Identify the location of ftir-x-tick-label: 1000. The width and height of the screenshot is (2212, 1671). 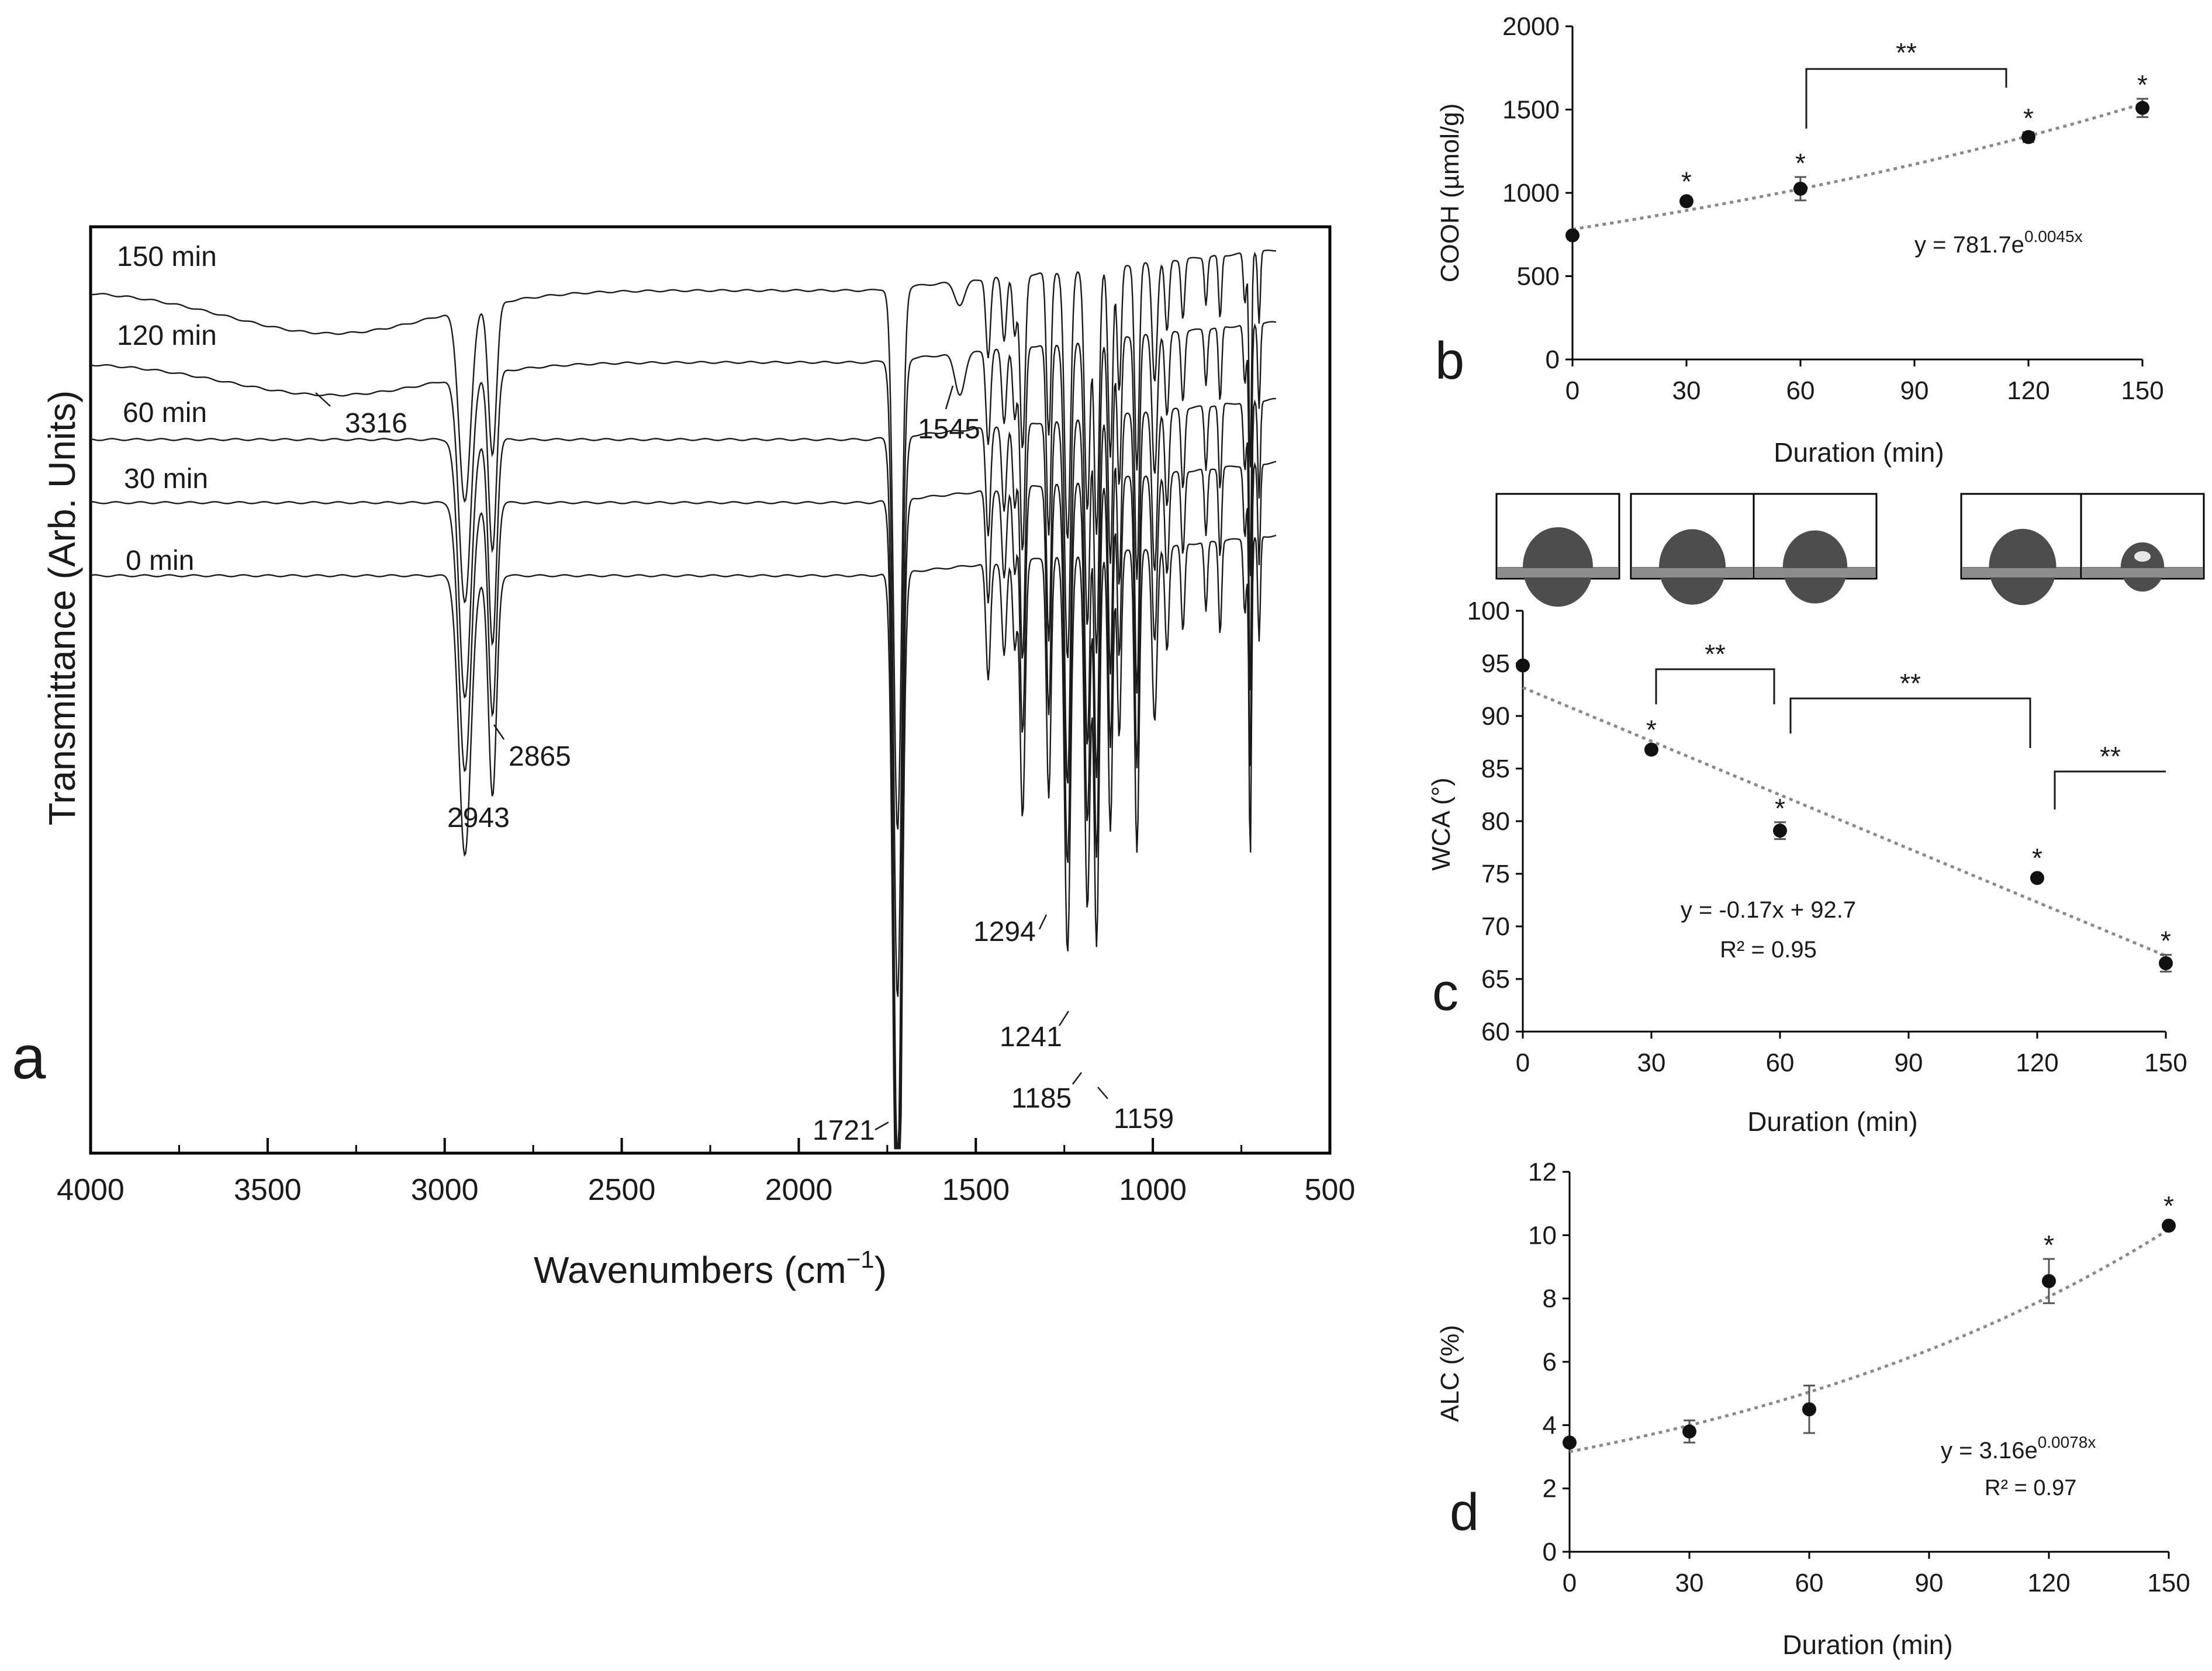
(1153, 1190).